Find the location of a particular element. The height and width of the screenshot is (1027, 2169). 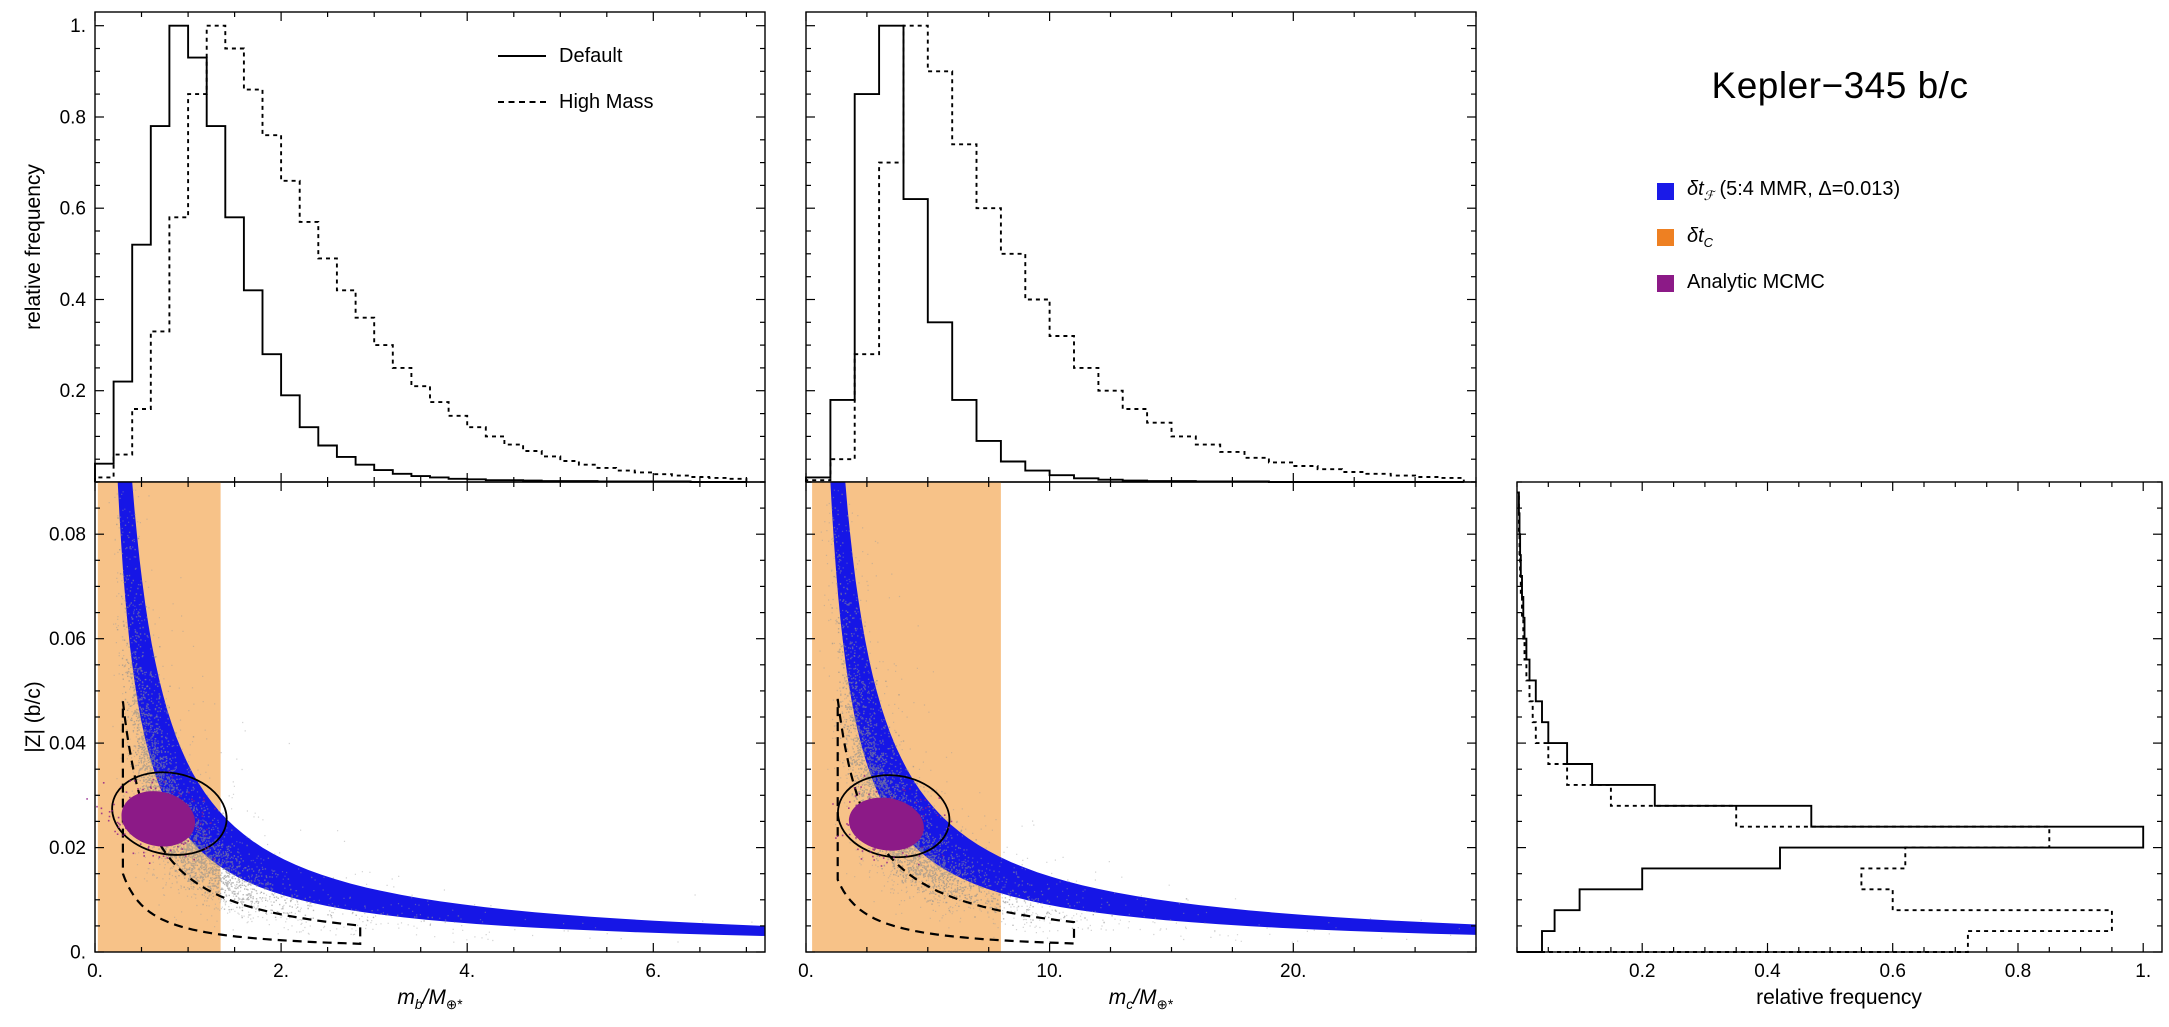

color-legend: δtℱ (5:4 MMR, Δ=0.013) δtC Analytic MCMC is located at coordinates (1778, 237).